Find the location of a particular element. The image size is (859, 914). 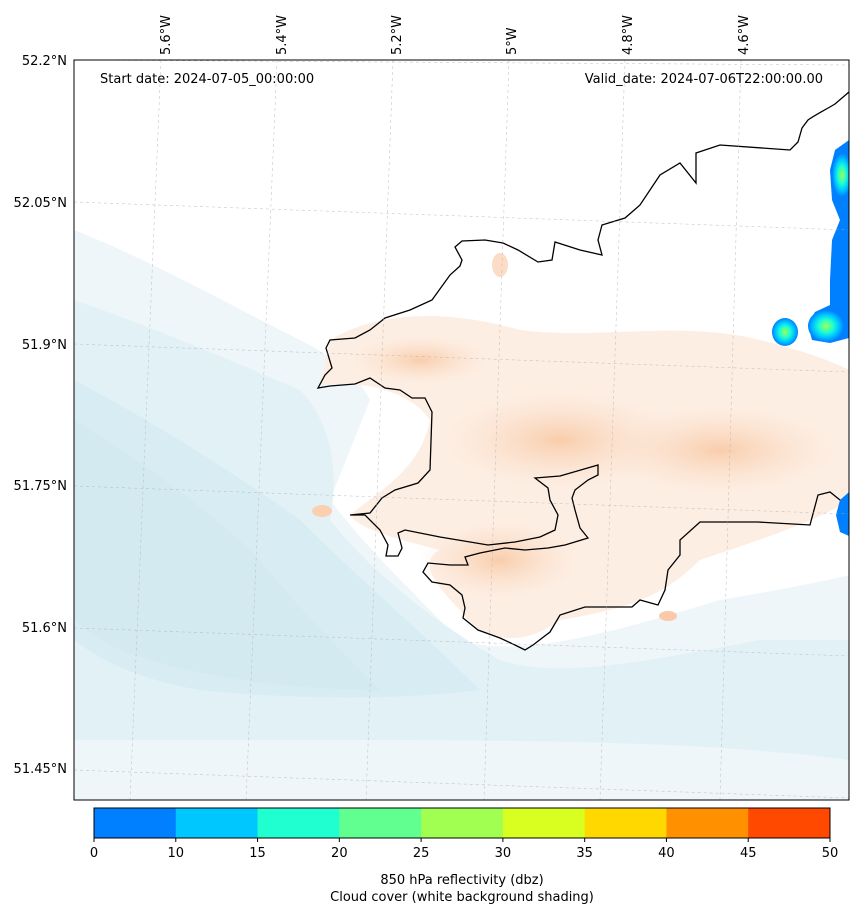

lon-tick-label: 5.6°W is located at coordinates (166, 35).